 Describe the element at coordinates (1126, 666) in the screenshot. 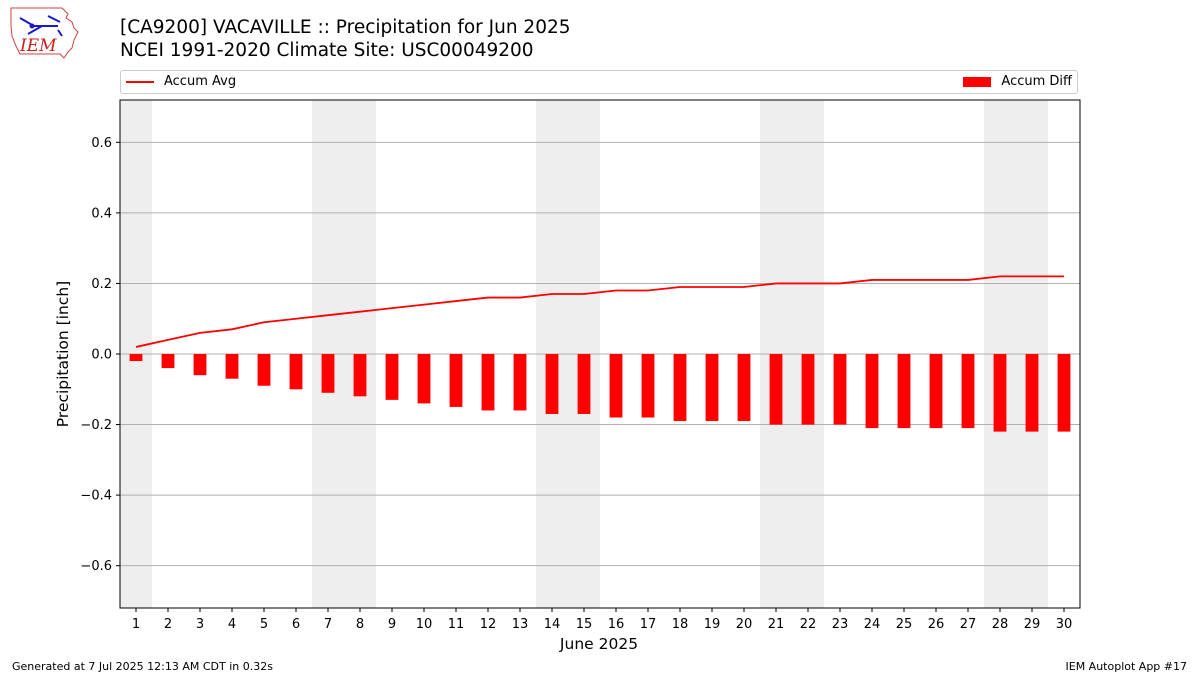

I see `footer-app-text: IEM Autoplot App #17` at that location.